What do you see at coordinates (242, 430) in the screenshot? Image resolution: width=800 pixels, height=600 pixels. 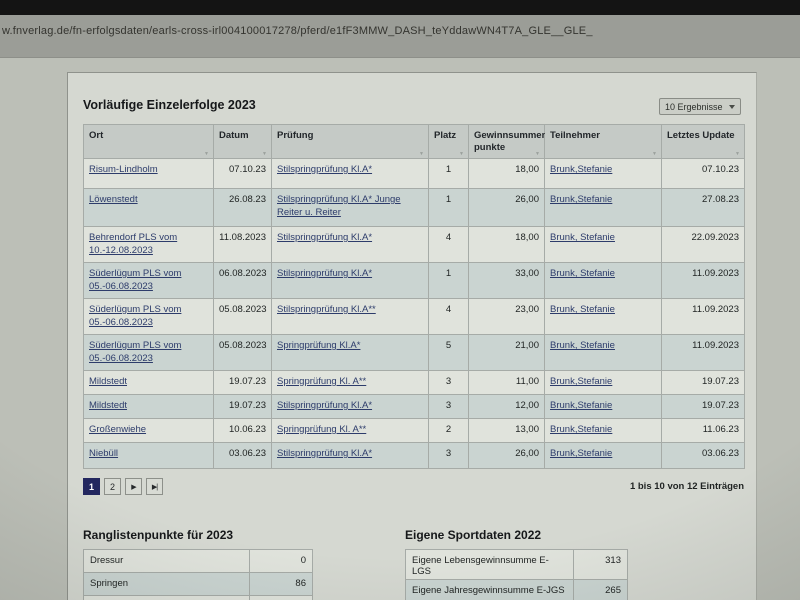 I see `datum-cell: 10.06.23` at bounding box center [242, 430].